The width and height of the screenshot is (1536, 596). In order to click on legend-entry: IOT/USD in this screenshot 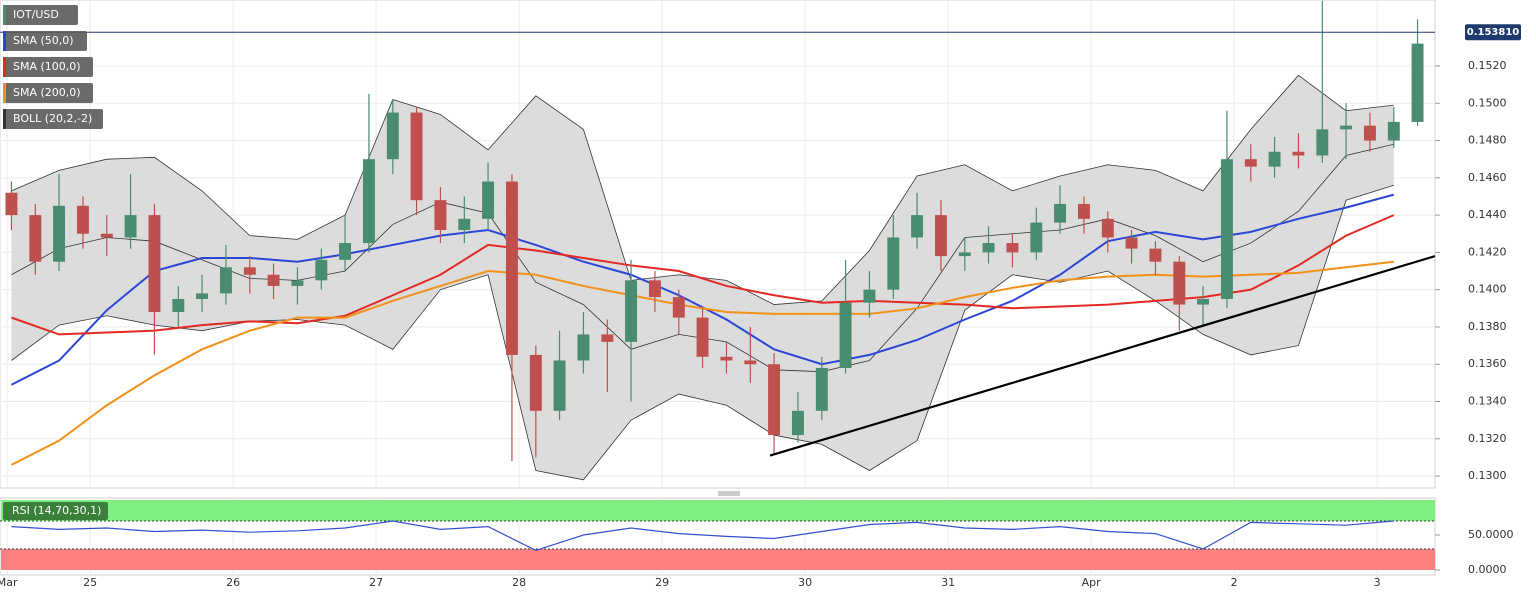, I will do `click(40, 15)`.